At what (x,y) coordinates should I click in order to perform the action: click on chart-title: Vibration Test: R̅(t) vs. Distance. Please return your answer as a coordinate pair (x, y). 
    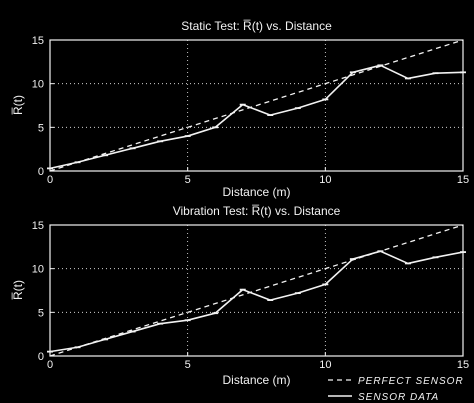
    Looking at the image, I should click on (257, 211).